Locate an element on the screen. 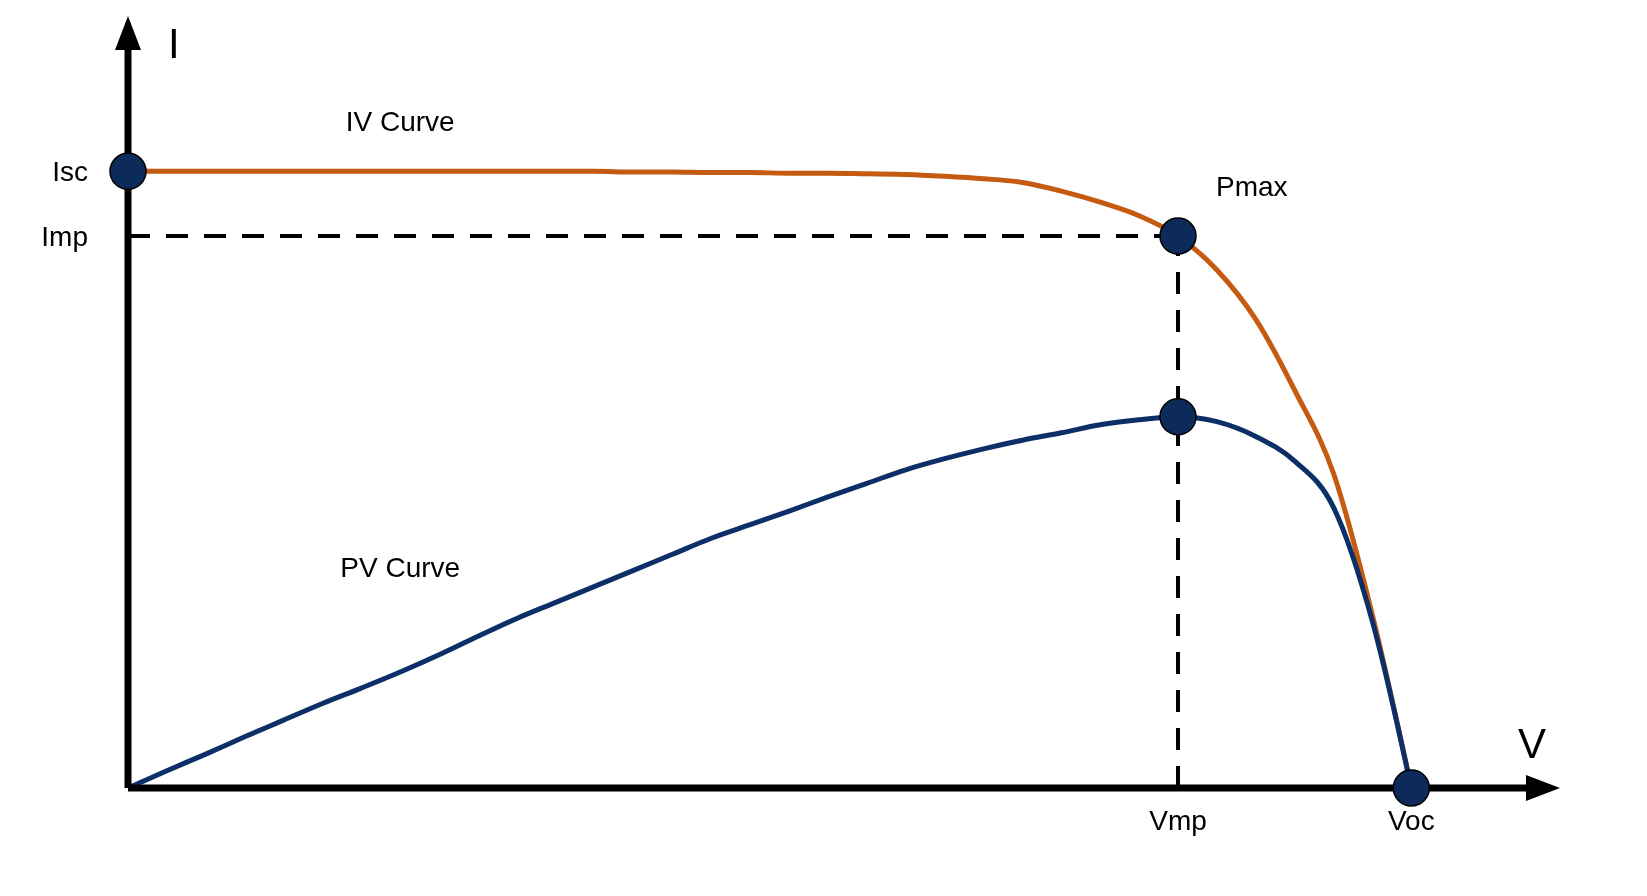 Image resolution: width=1647 pixels, height=896 pixels. x-axis-title: V is located at coordinates (1532, 743).